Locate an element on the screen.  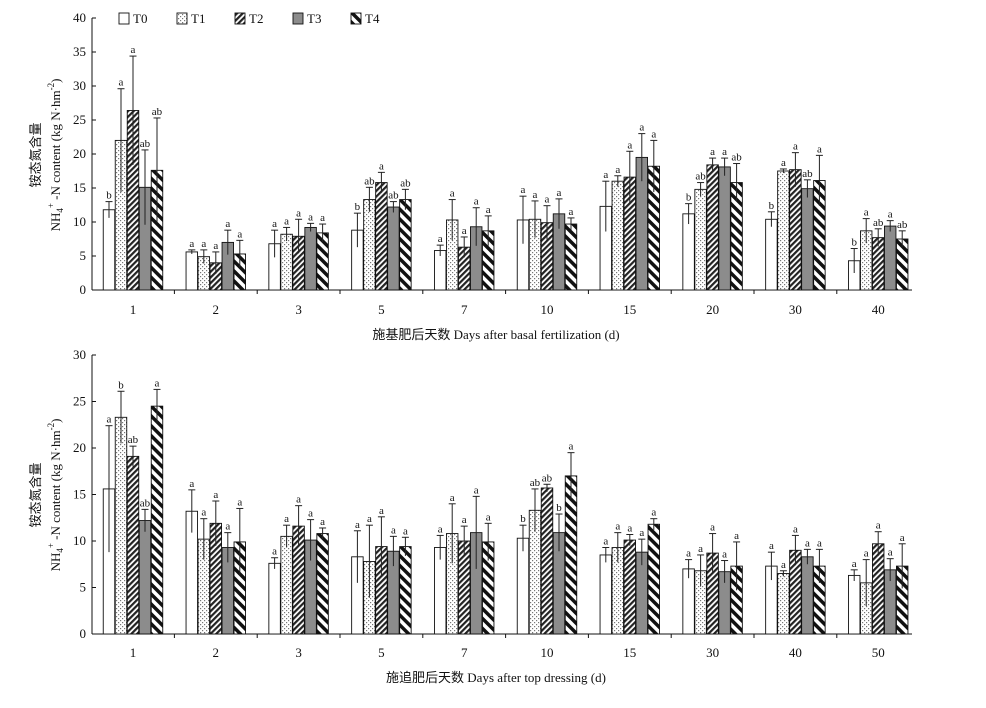
x-tick-label: 40 is located at coordinates (878, 309).